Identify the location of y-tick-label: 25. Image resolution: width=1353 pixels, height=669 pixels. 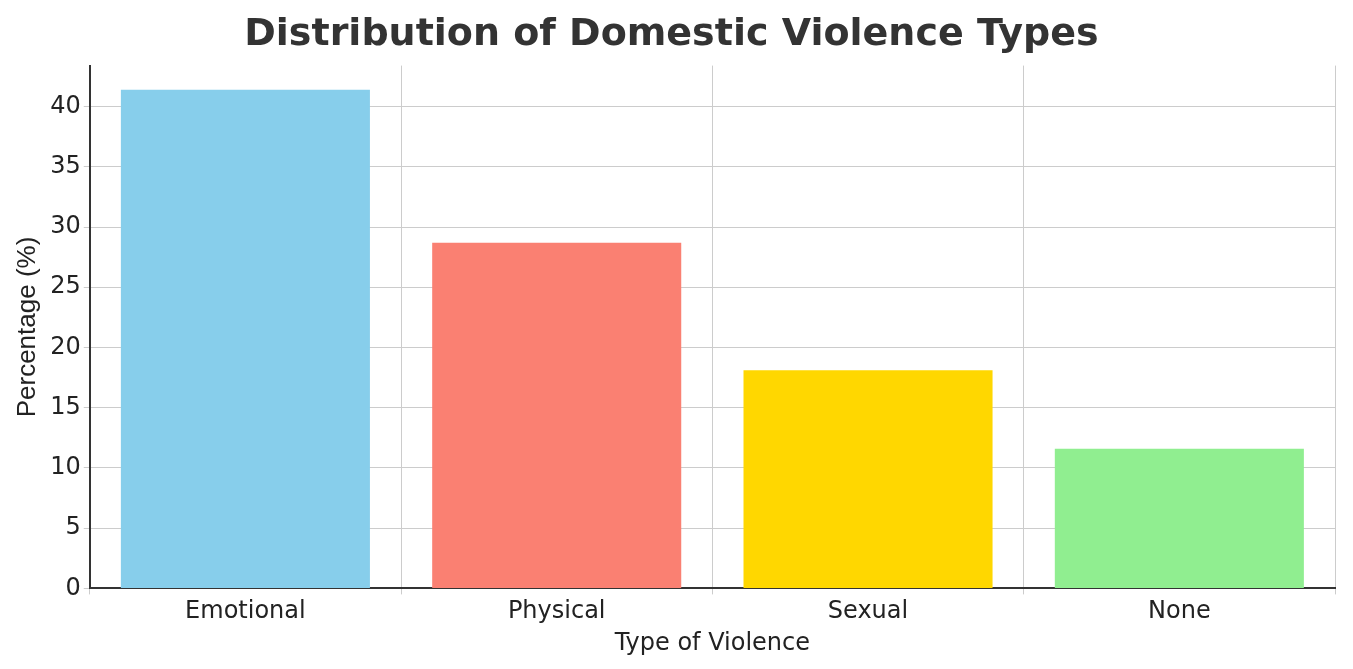
(65, 285).